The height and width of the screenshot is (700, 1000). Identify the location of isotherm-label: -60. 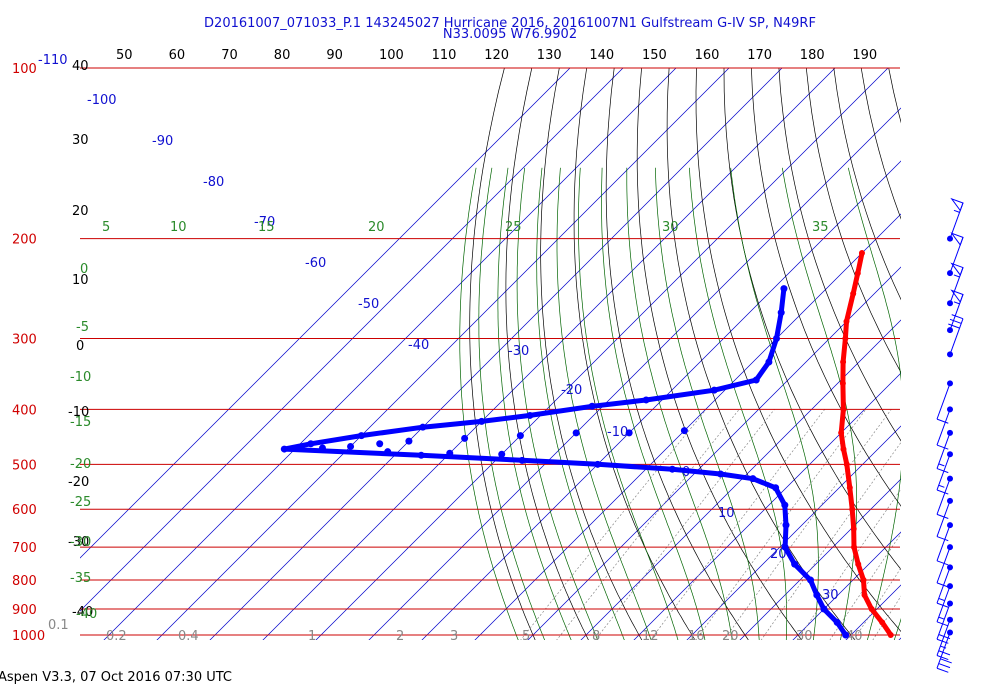
(315, 263).